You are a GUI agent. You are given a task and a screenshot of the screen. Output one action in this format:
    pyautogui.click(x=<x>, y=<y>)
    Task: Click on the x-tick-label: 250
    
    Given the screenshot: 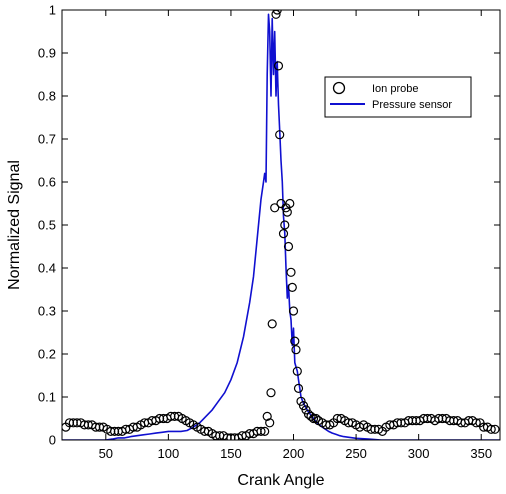 What is the action you would take?
    pyautogui.click(x=356, y=453)
    